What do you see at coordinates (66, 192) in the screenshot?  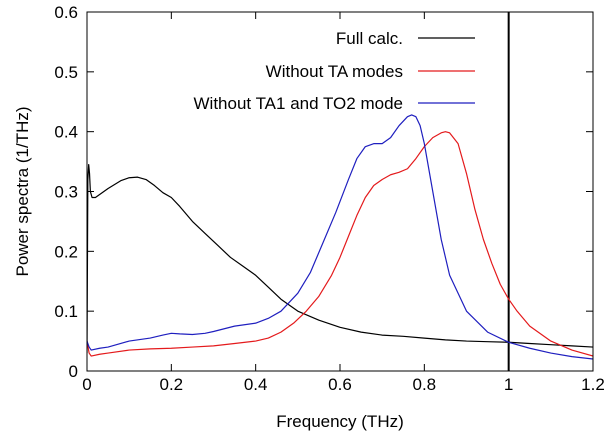 I see `y-tick-label: 0.3` at bounding box center [66, 192].